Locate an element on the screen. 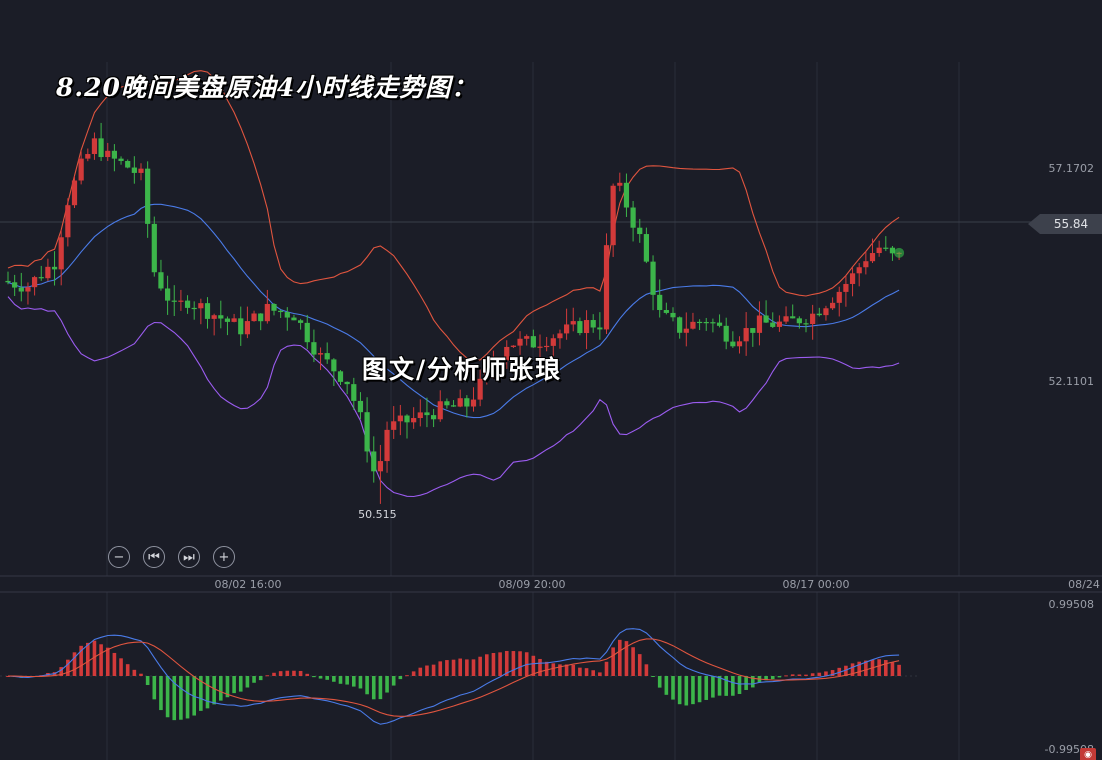  scroll-to-end-button: ⏭ is located at coordinates (189, 557).